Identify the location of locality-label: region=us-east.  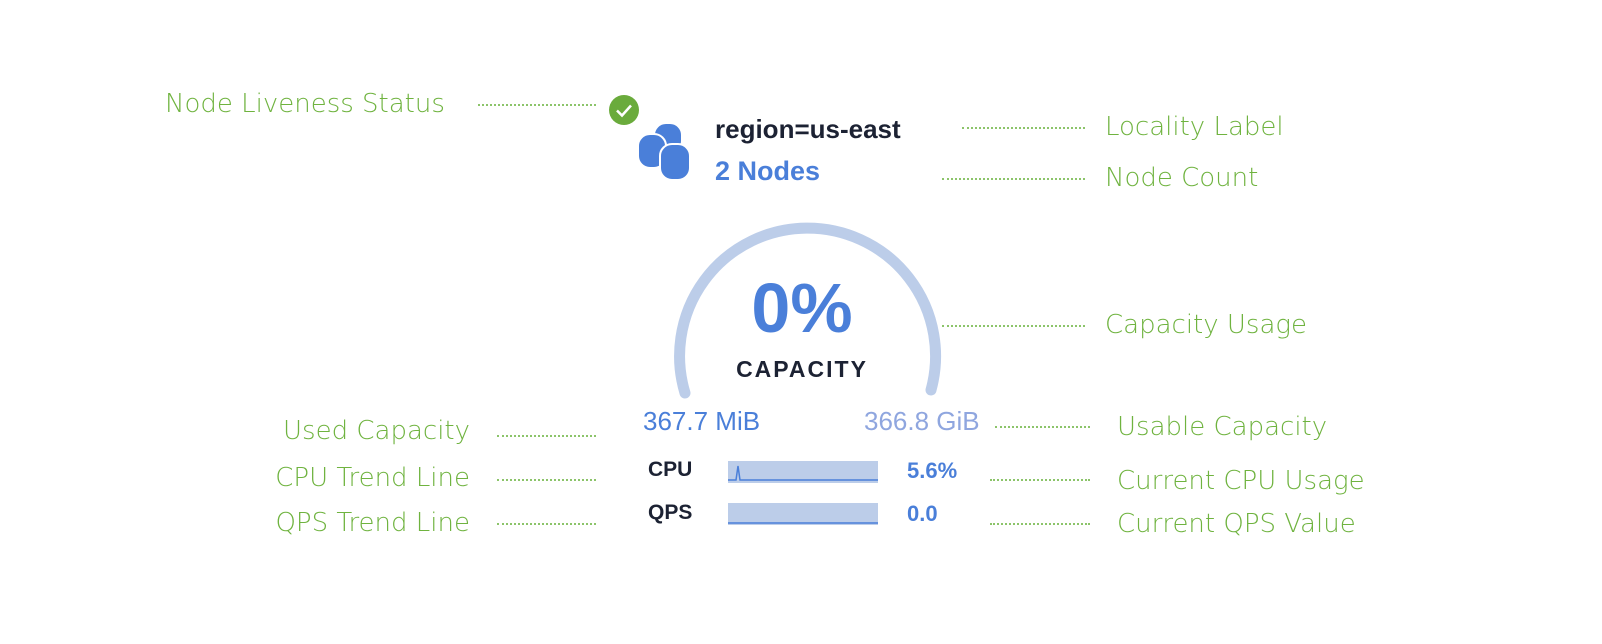
(808, 129).